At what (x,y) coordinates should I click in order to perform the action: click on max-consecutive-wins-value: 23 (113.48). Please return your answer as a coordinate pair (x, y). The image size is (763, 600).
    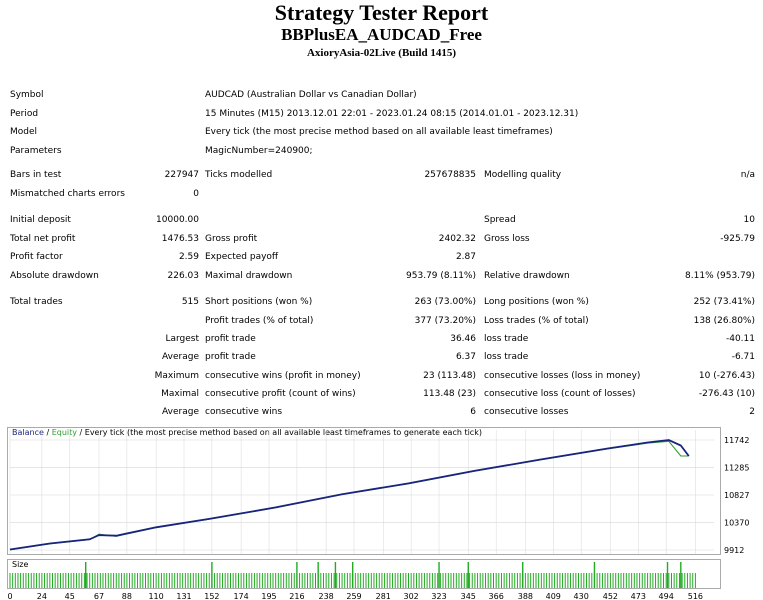
    Looking at the image, I should click on (449, 376).